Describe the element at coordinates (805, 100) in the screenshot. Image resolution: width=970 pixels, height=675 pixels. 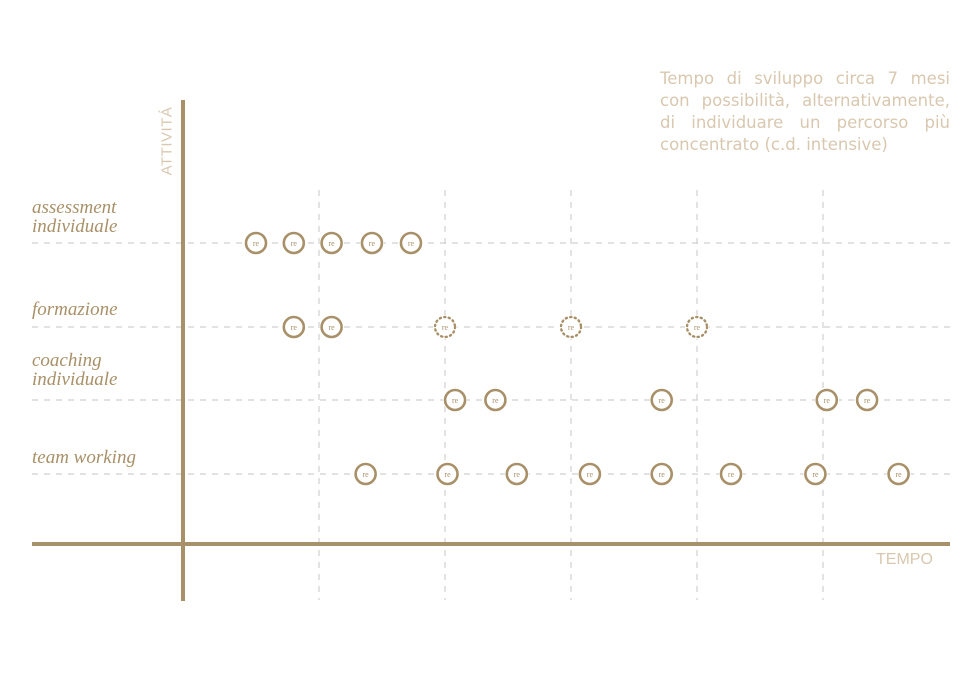
I see `note-line: con possibilità, alternativamente,` at that location.